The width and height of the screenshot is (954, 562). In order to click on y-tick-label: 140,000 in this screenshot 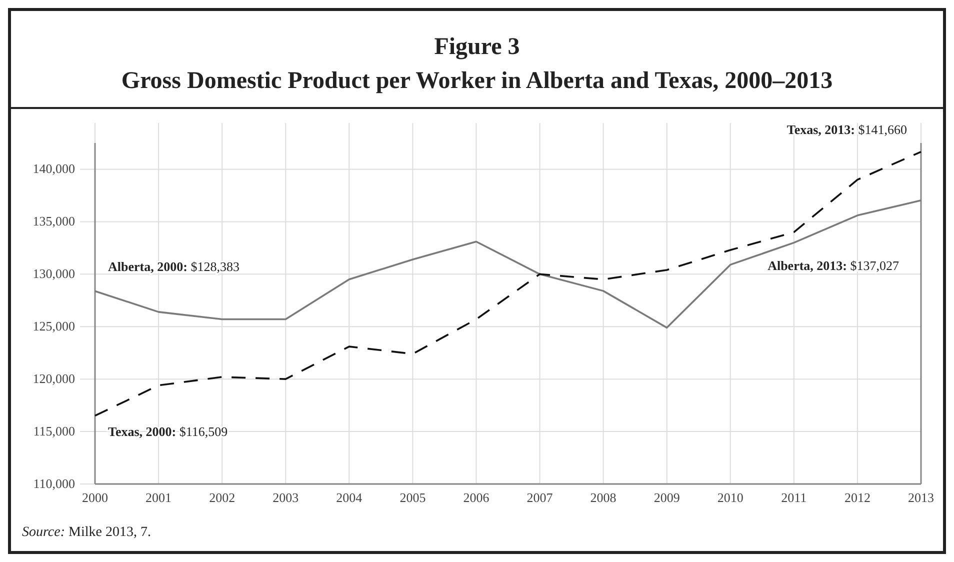, I will do `click(53, 168)`.